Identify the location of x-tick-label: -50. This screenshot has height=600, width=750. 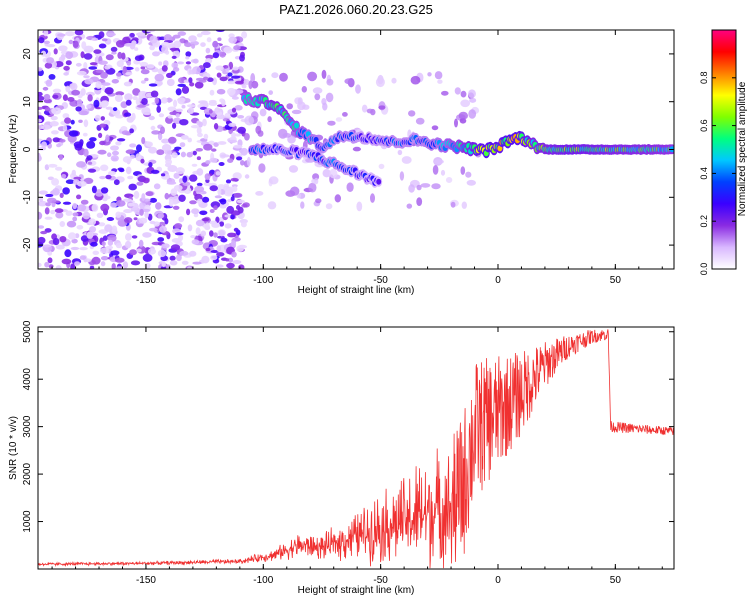
(380, 580).